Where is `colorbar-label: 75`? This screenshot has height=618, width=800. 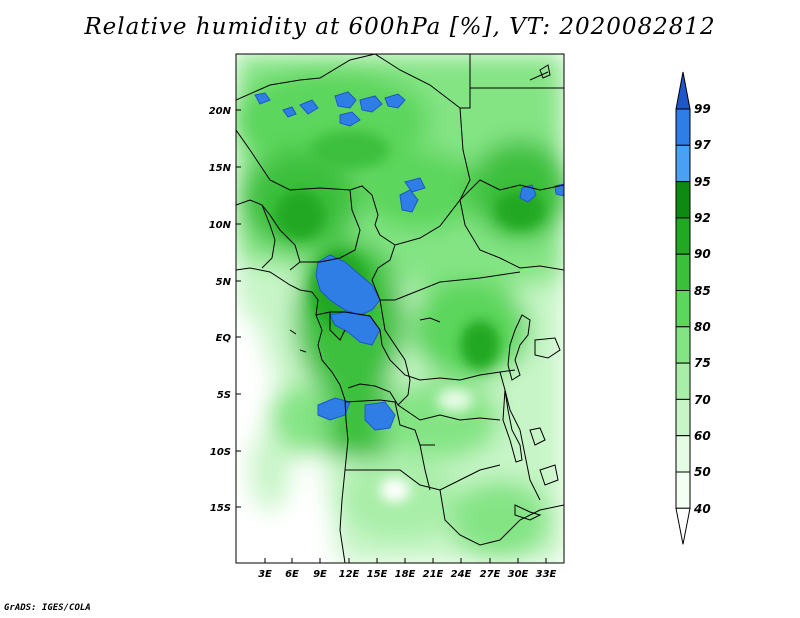 colorbar-label: 75 is located at coordinates (702, 363).